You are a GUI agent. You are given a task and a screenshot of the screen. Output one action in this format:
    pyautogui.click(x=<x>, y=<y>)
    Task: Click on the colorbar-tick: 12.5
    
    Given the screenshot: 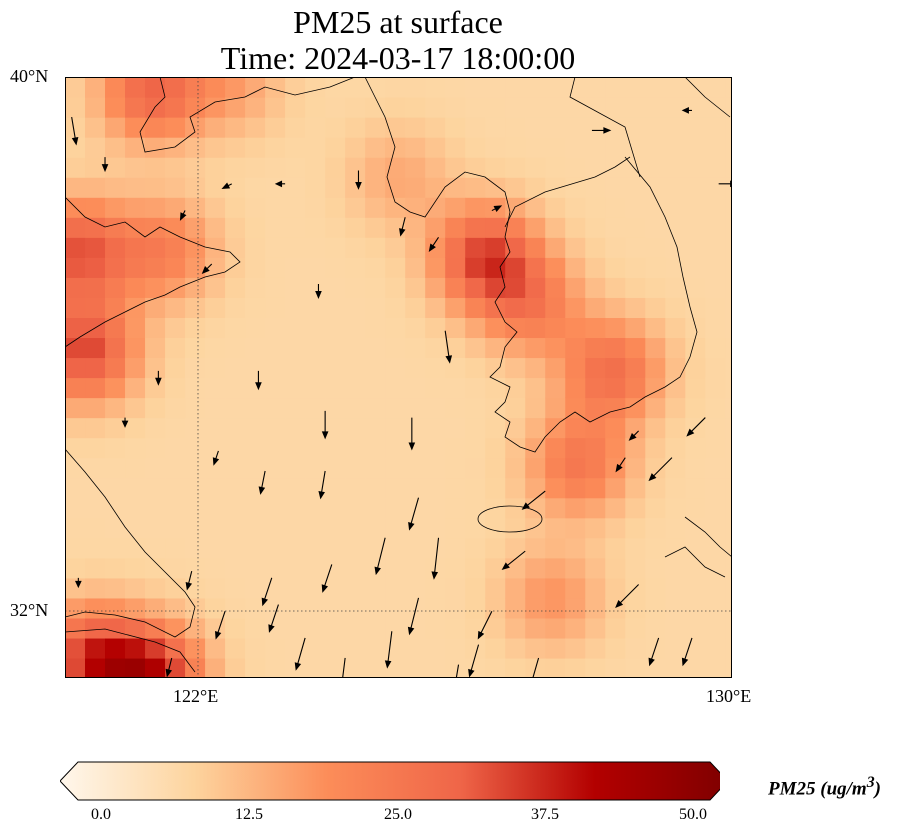 What is the action you would take?
    pyautogui.click(x=249, y=814)
    